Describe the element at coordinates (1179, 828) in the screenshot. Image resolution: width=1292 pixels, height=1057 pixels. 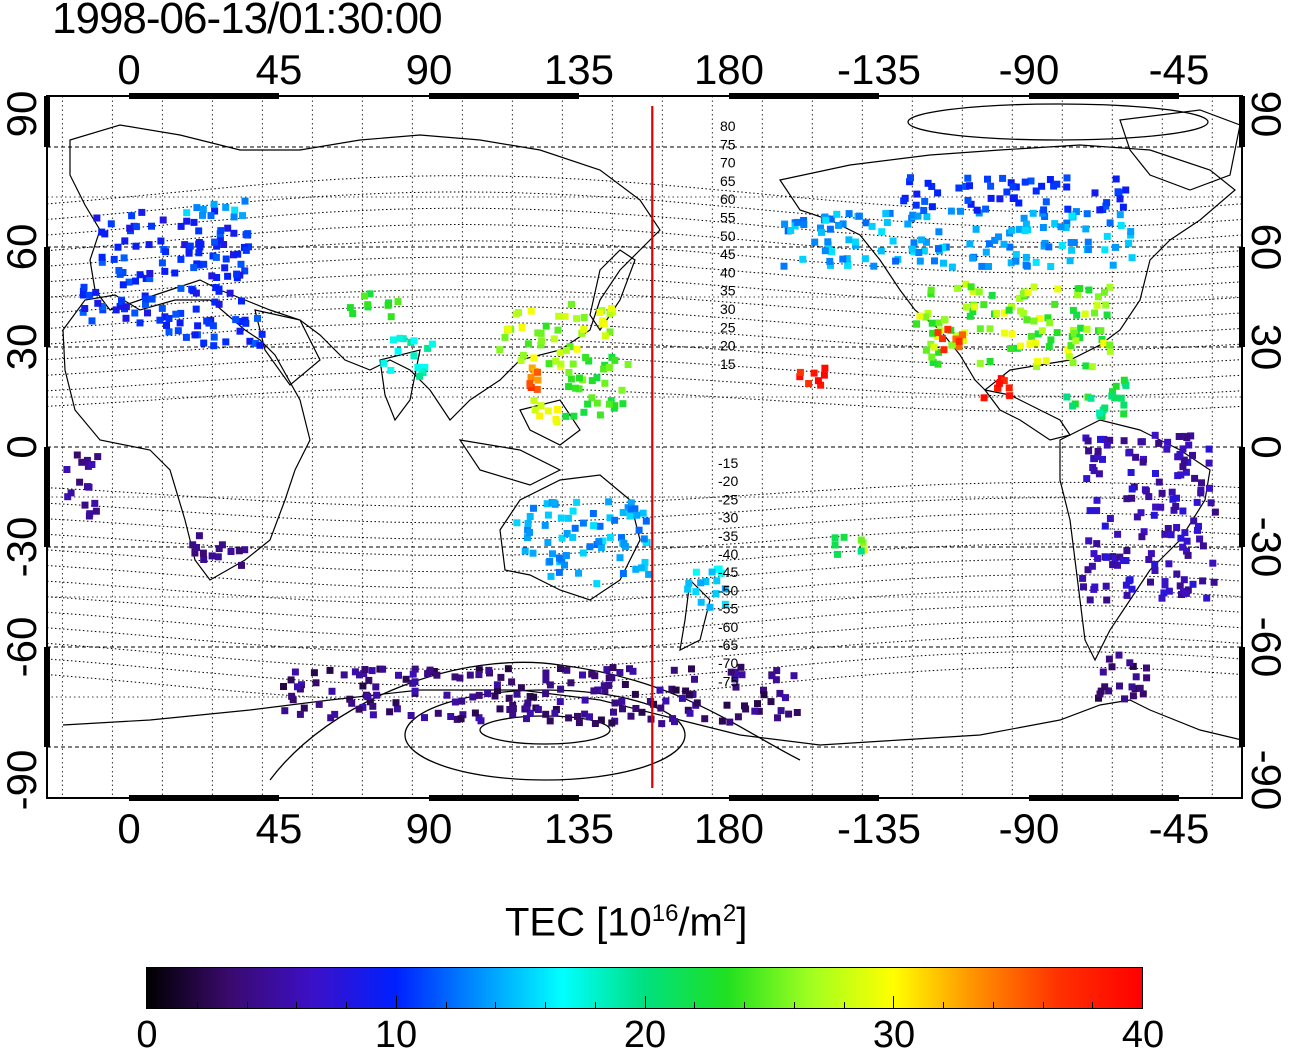
I see `lon-tick-bottom: -45` at that location.